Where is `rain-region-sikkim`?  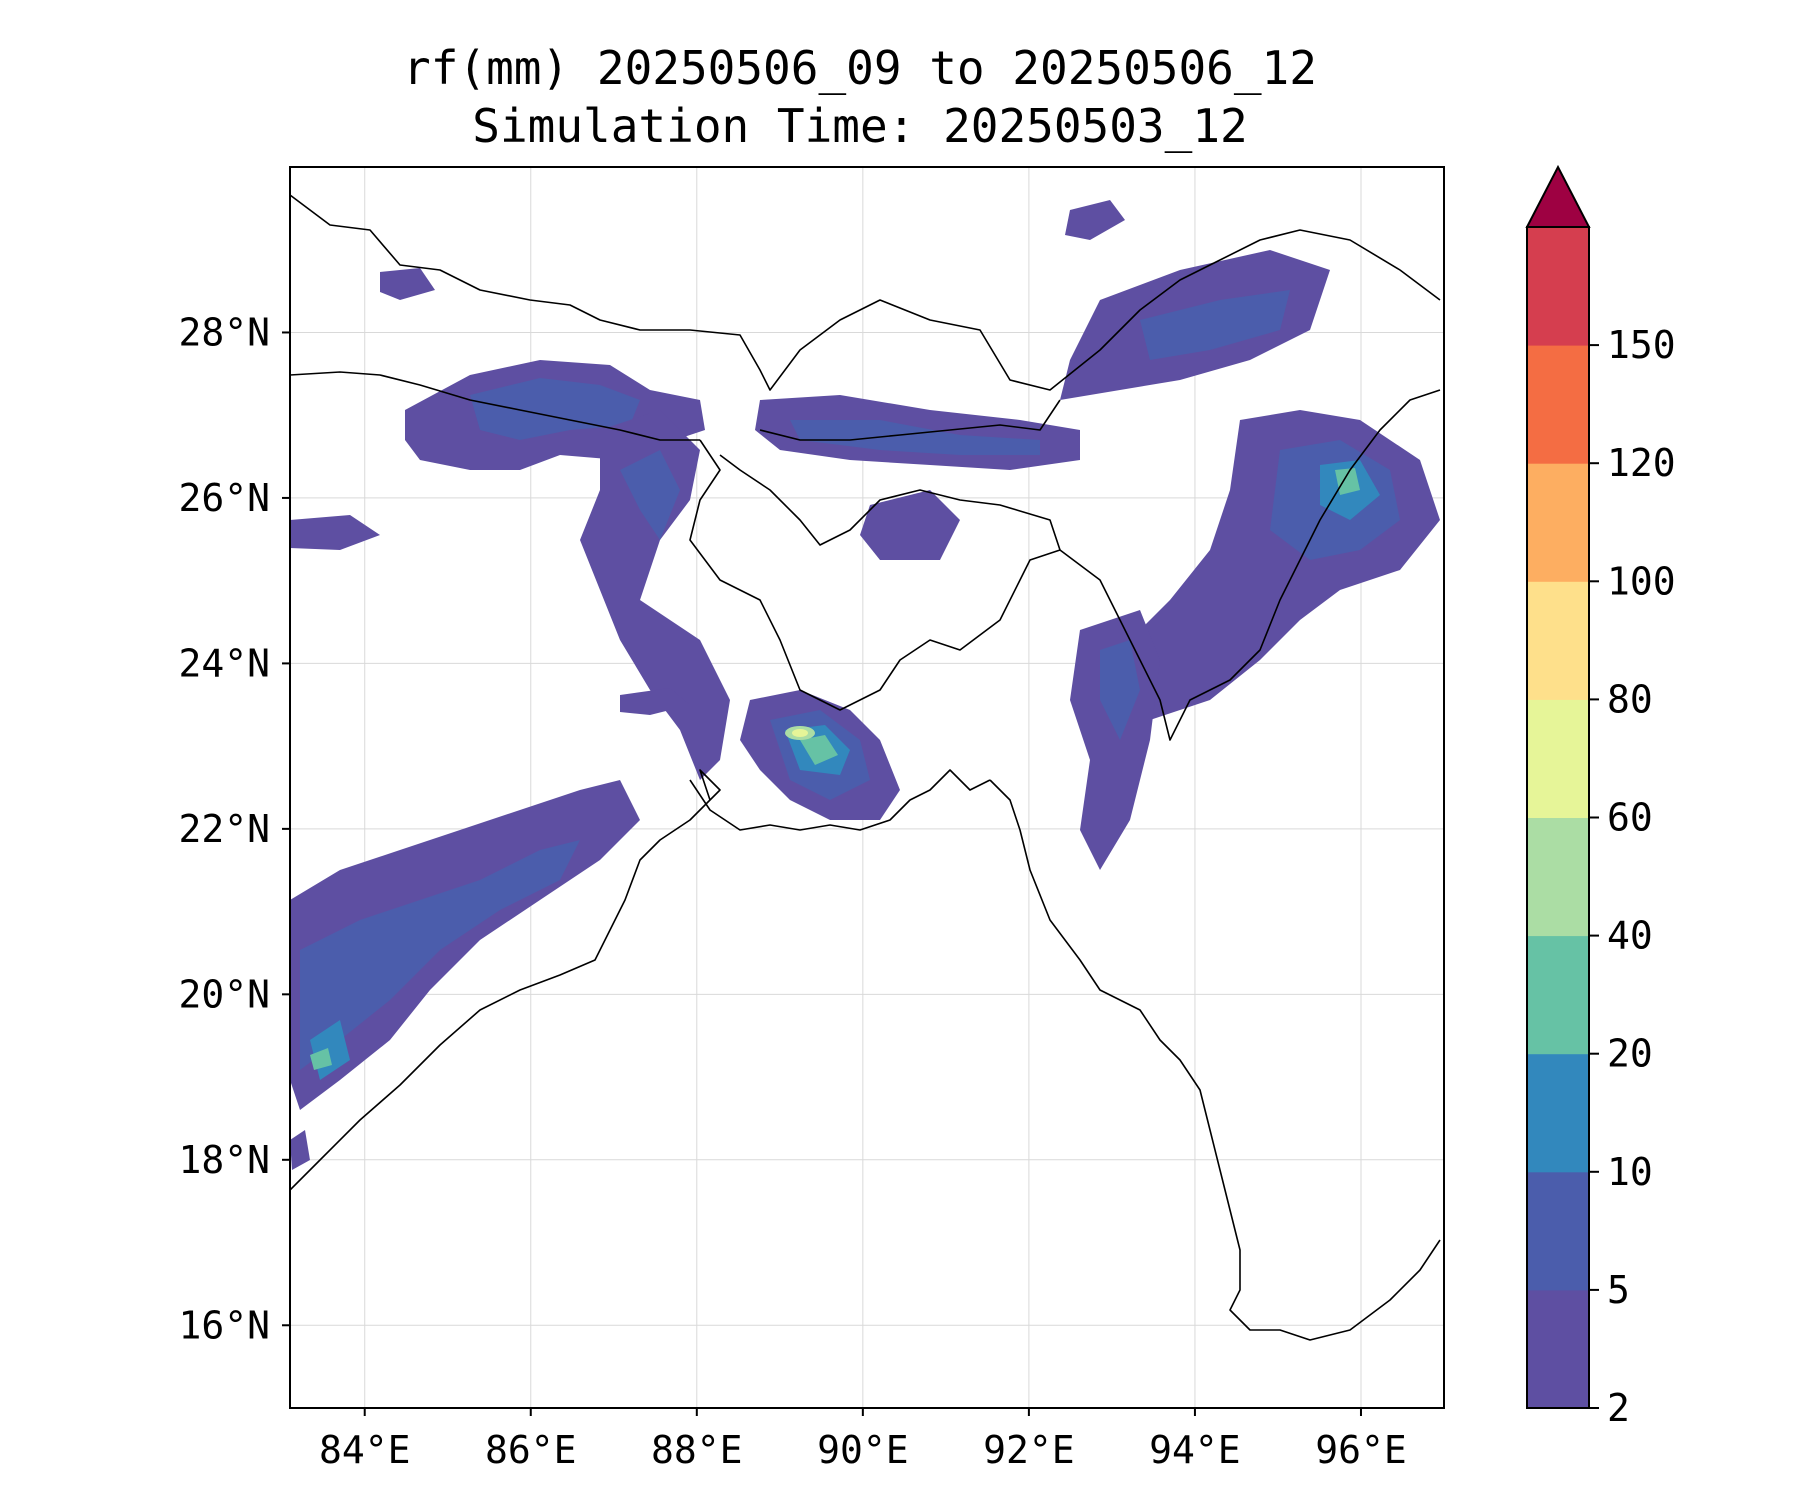
rain-region-sikkim is located at coordinates (407, 284).